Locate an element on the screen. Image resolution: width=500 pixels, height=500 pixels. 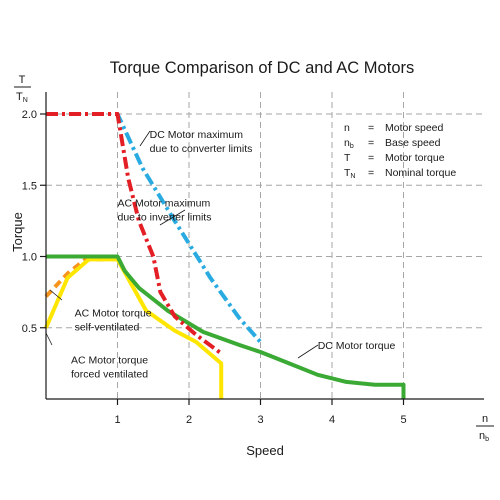
annotation-0-line-0: DC Motor maximum is located at coordinates (197, 135).